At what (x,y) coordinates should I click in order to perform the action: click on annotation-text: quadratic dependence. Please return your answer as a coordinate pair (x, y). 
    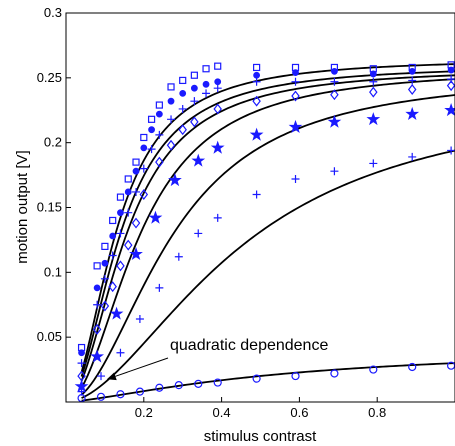
    Looking at the image, I should click on (249, 345).